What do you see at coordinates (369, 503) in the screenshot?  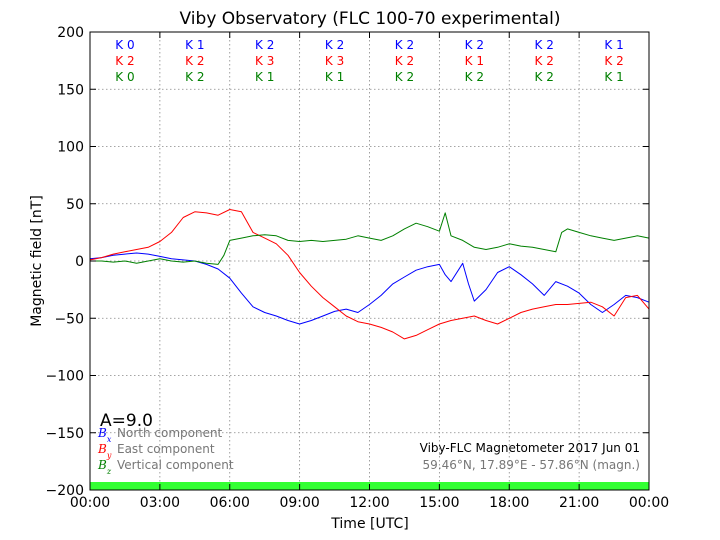 I see `x-tick-label: 12:00` at bounding box center [369, 503].